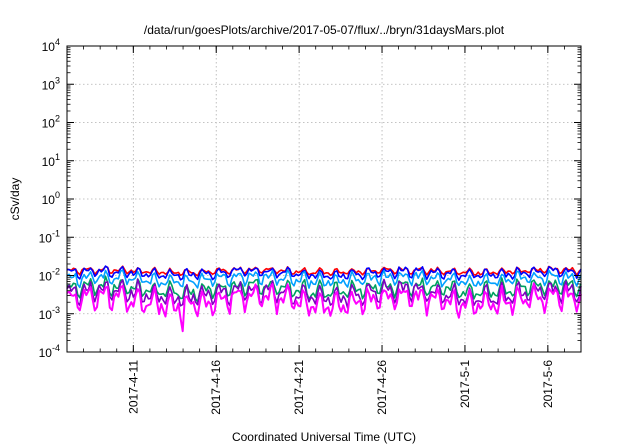 The image size is (640, 448). I want to click on y-tick-label: 10⁰, so click(51, 198).